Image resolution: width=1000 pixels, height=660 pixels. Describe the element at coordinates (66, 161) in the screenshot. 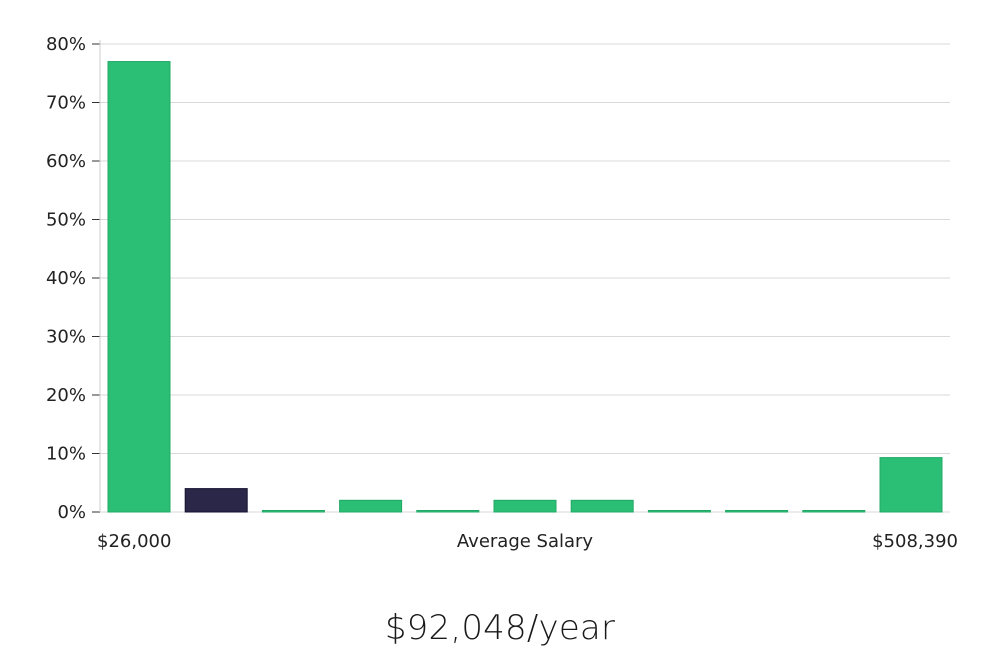

I see `y-tick-label: 60%` at that location.